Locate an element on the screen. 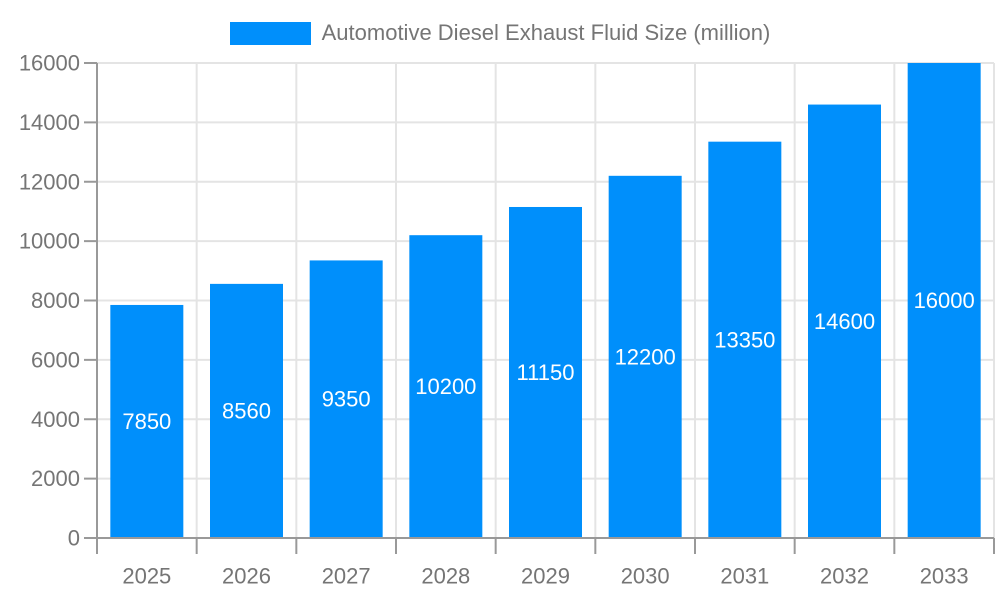 The image size is (1000, 600). x-tick-label: 2026 is located at coordinates (246, 576).